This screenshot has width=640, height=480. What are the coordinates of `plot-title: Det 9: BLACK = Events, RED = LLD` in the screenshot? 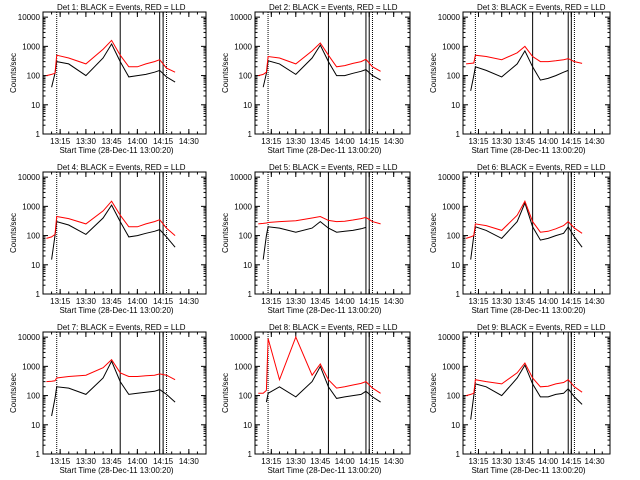 It's located at (541, 327).